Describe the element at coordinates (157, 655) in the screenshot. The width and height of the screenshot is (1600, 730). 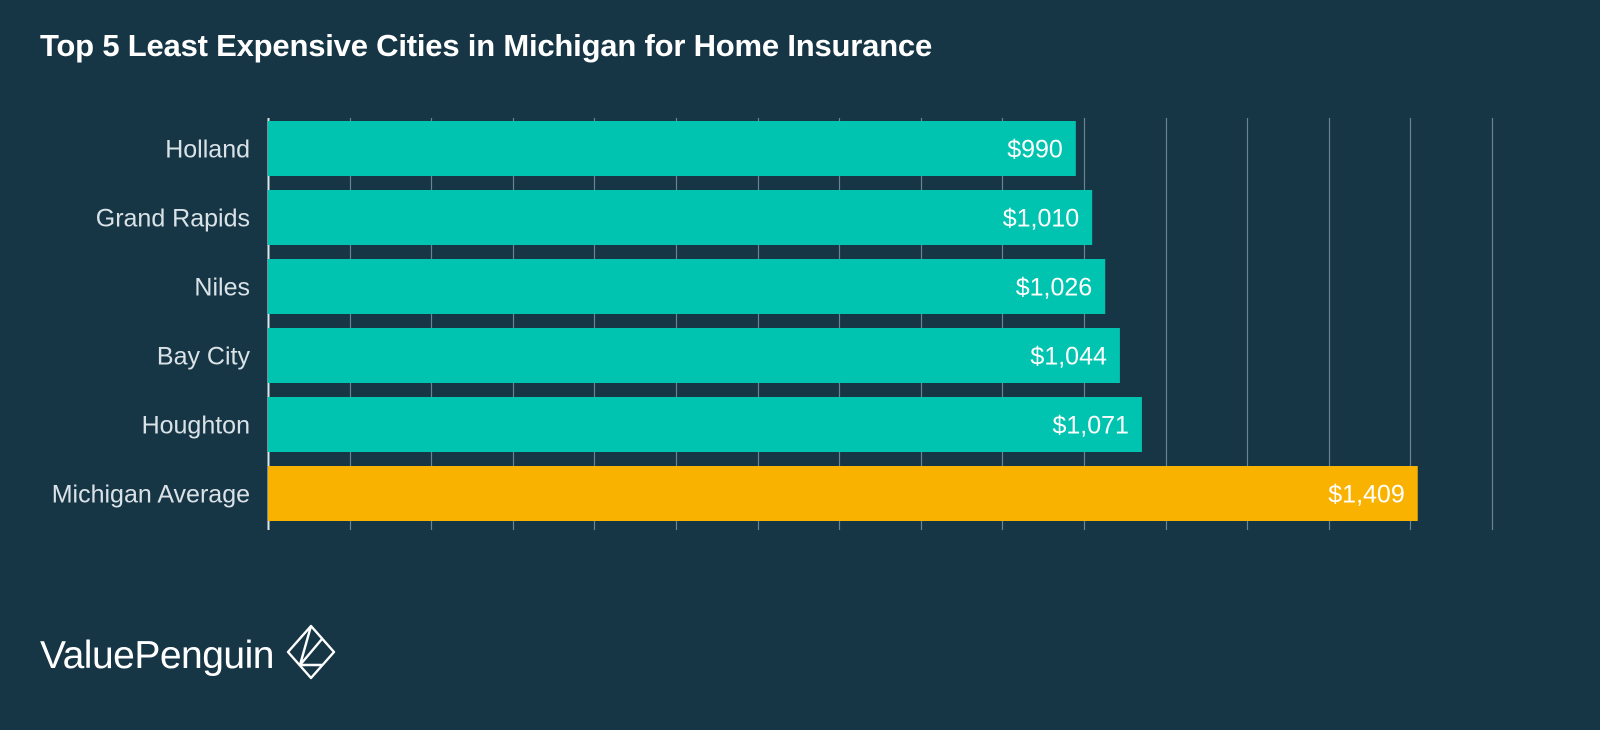
I see `brand-name: ValuePenguin` at that location.